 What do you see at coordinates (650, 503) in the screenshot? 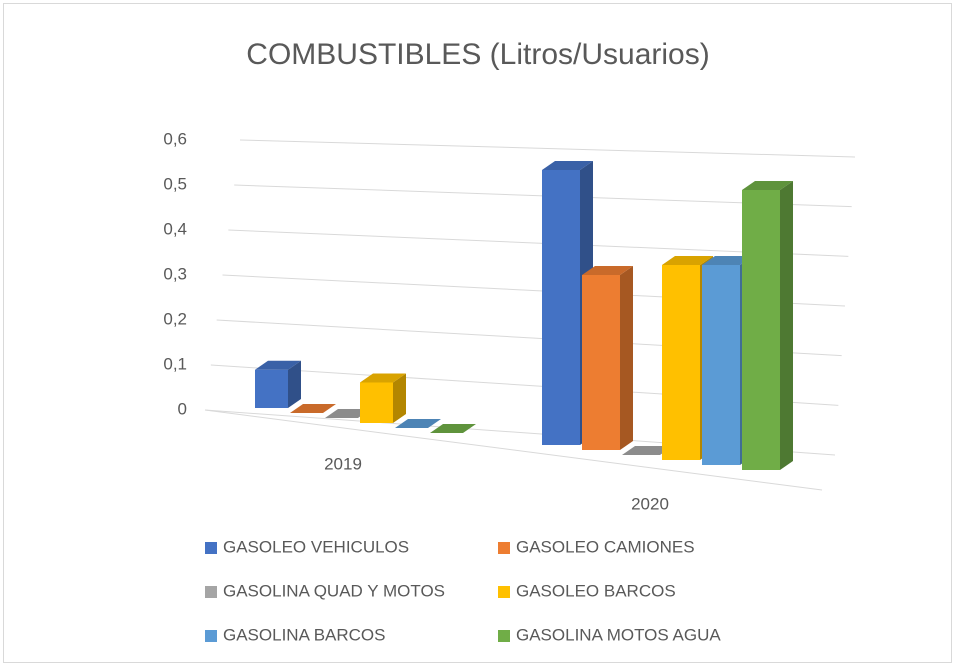
I see `x-tick-label: 2020` at bounding box center [650, 503].